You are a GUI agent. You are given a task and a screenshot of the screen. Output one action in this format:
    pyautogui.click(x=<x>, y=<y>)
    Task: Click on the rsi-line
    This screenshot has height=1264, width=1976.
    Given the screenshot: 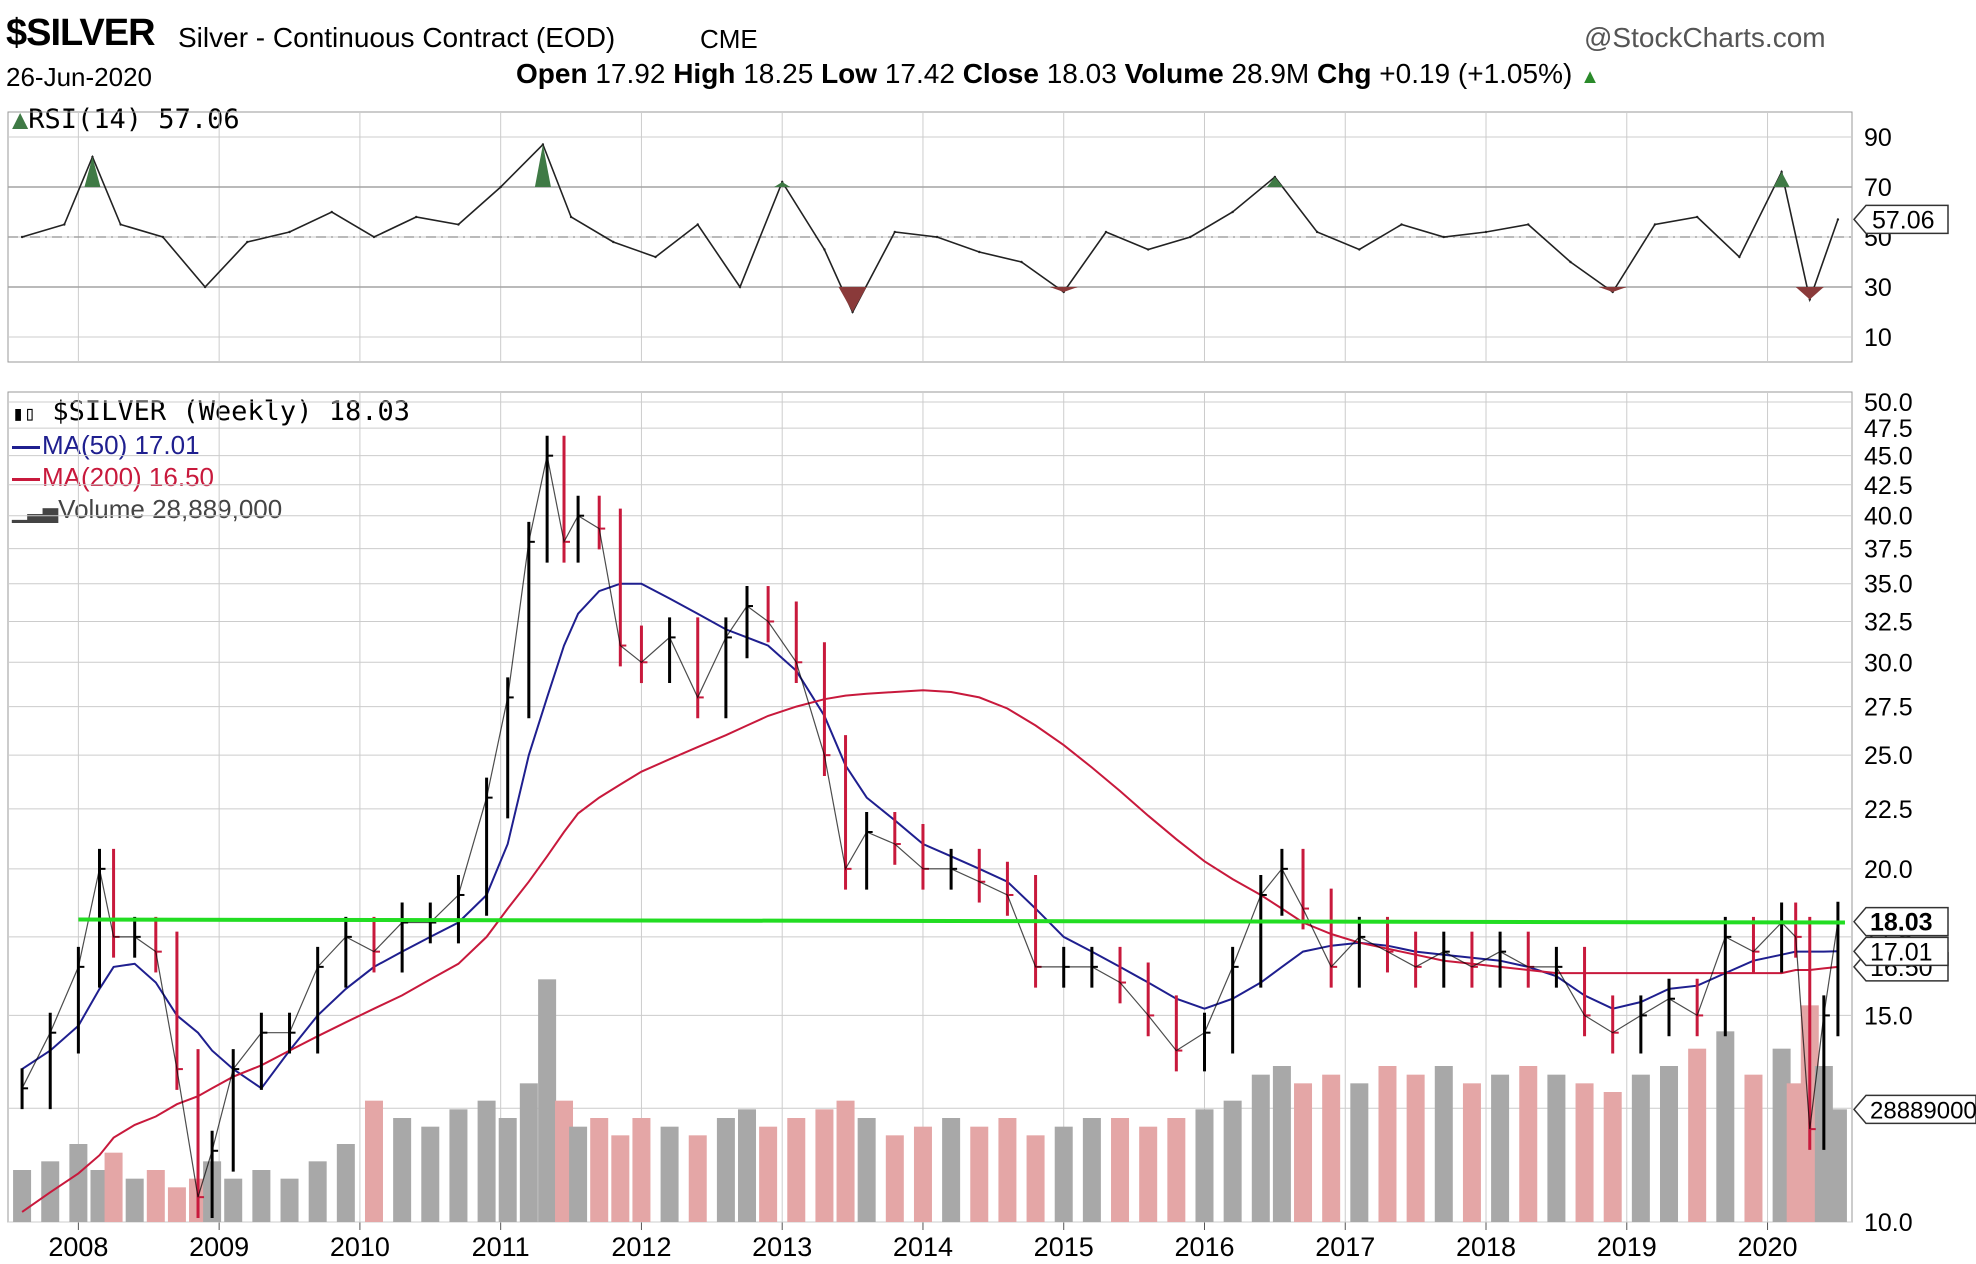 What is the action you would take?
    pyautogui.click(x=930, y=228)
    